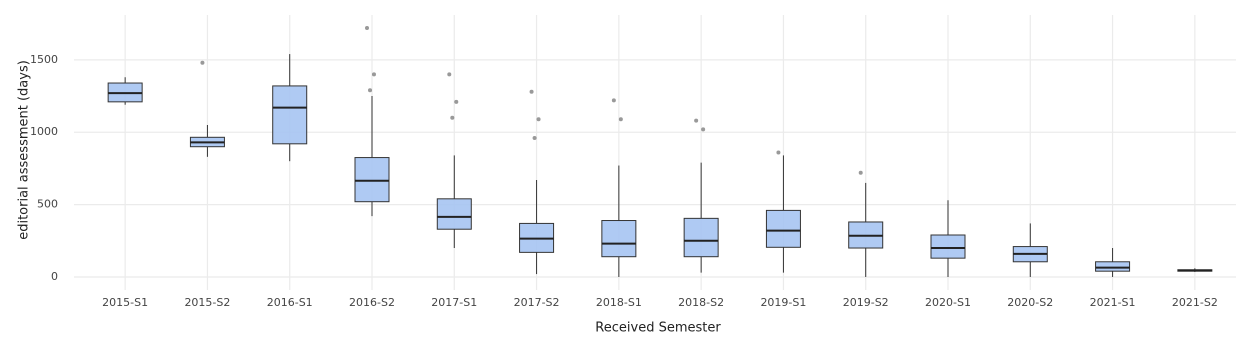 This screenshot has width=1253, height=350. What do you see at coordinates (24, 150) in the screenshot?
I see `y-axis-title: editorial assessment (days)` at bounding box center [24, 150].